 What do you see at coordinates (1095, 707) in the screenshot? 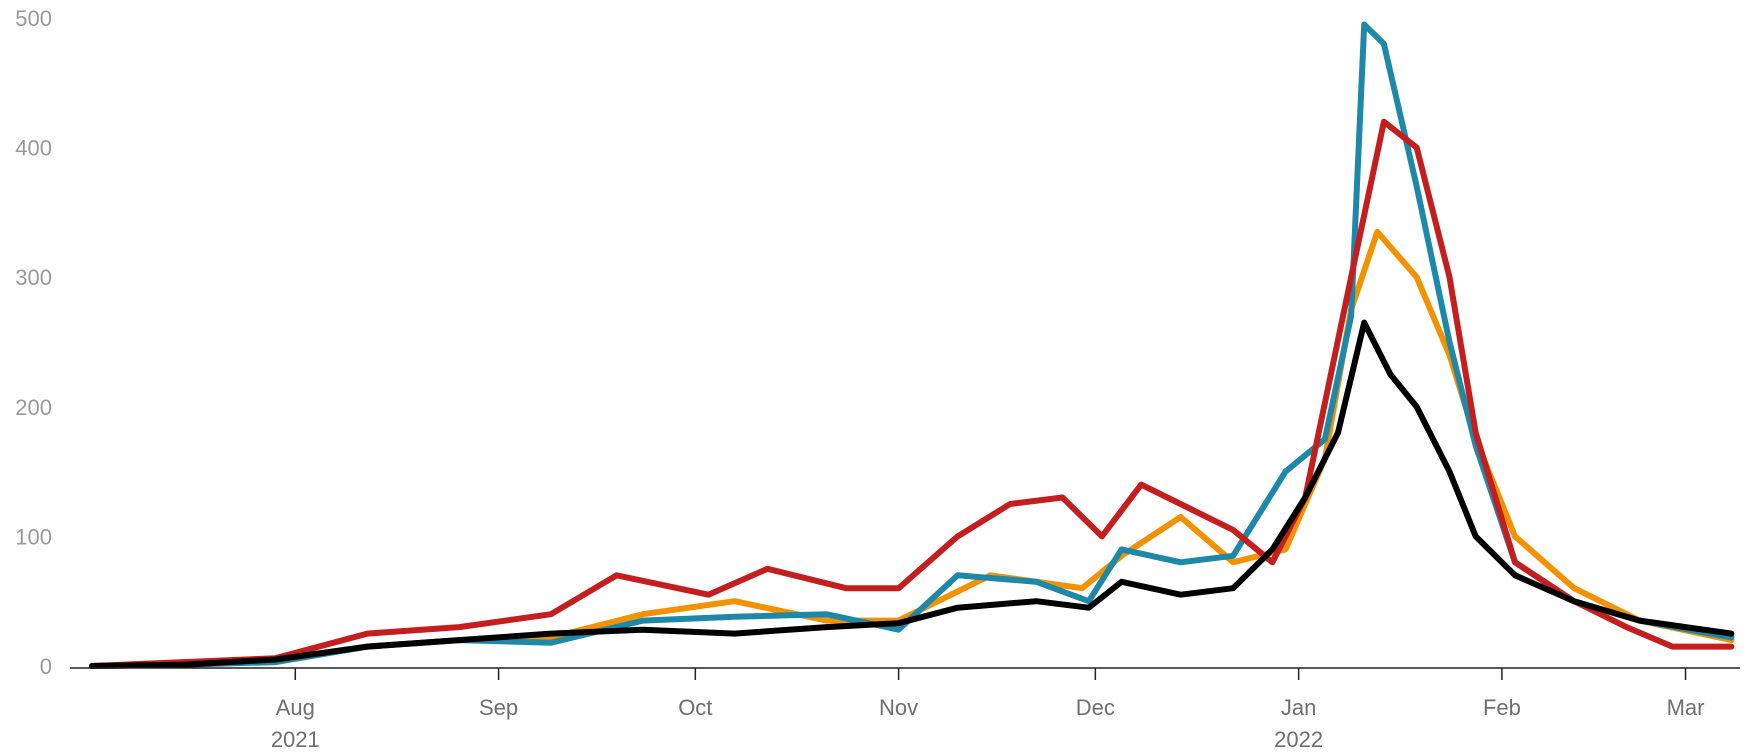
I see `x-tick-label: Dec` at bounding box center [1095, 707].